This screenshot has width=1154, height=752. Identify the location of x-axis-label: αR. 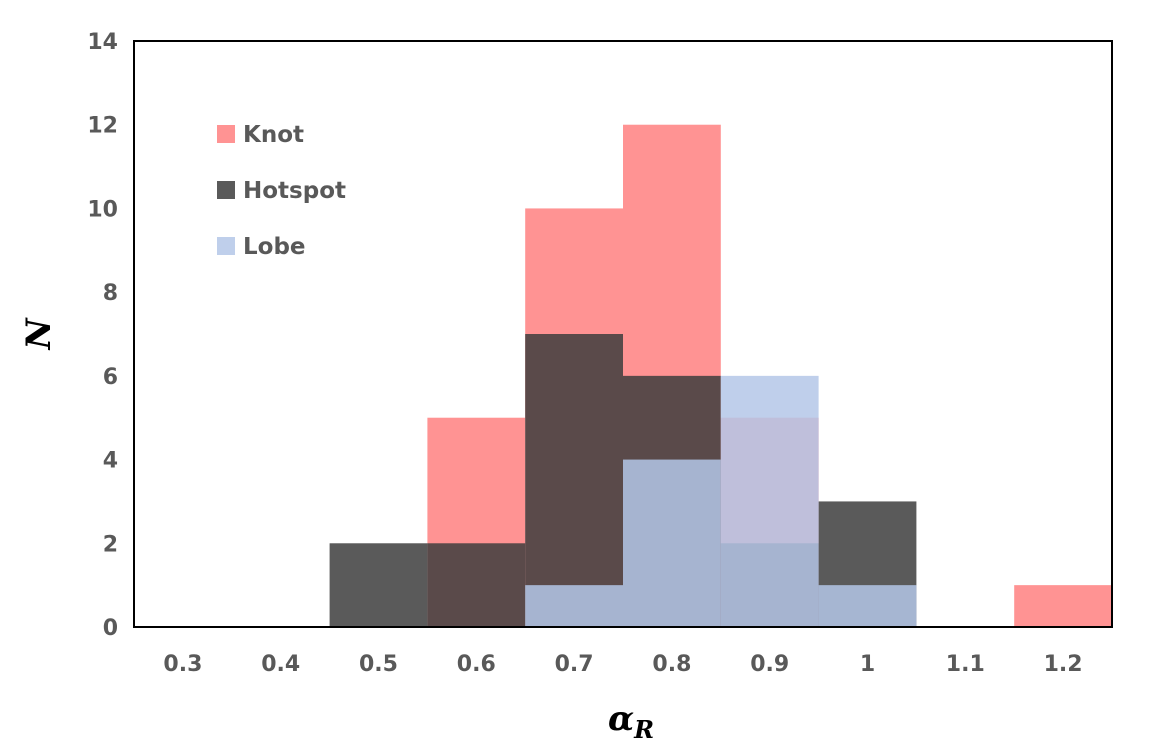
(631, 721).